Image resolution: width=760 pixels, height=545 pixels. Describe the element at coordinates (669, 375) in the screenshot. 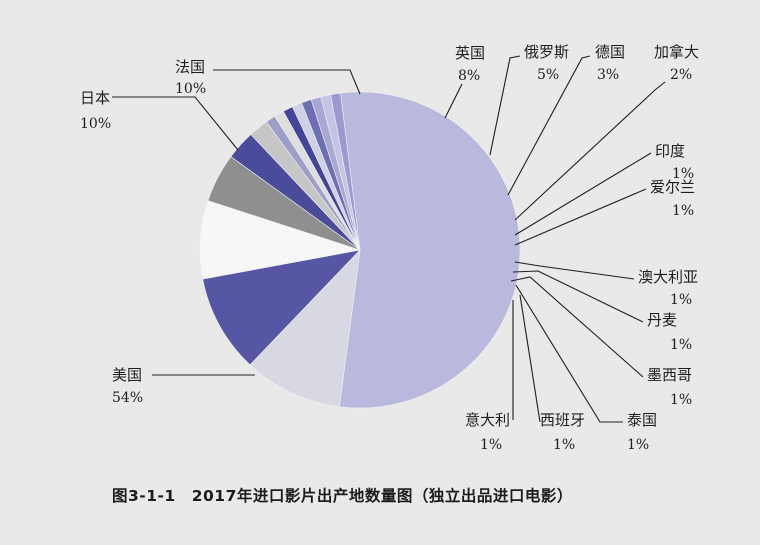

I see `slice-label-slice-12: 墨西哥` at that location.